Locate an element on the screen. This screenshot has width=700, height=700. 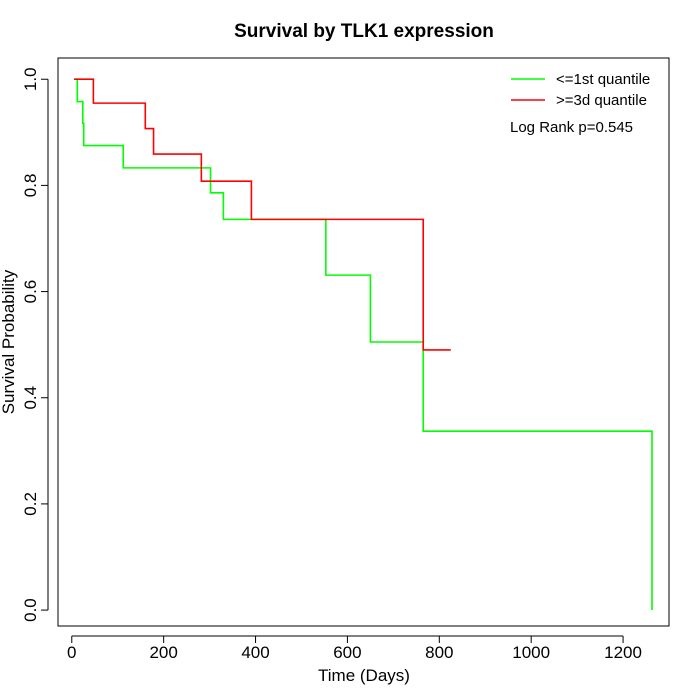
x-tick-label: 0 is located at coordinates (71, 652).